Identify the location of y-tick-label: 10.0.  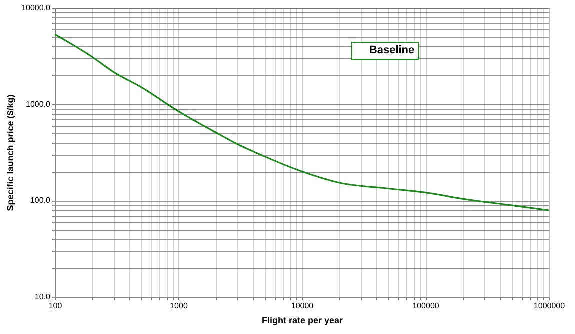
(43, 297).